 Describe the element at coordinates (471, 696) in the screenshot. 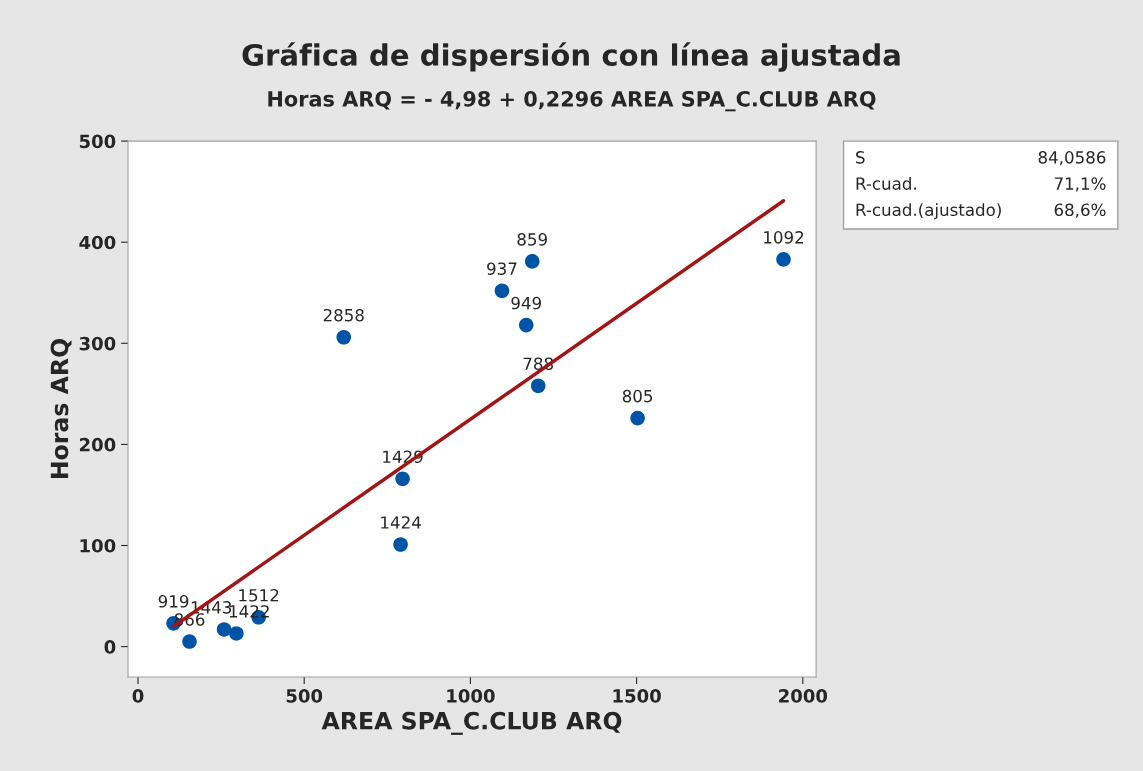

I see `x-tick-label: 1000` at that location.